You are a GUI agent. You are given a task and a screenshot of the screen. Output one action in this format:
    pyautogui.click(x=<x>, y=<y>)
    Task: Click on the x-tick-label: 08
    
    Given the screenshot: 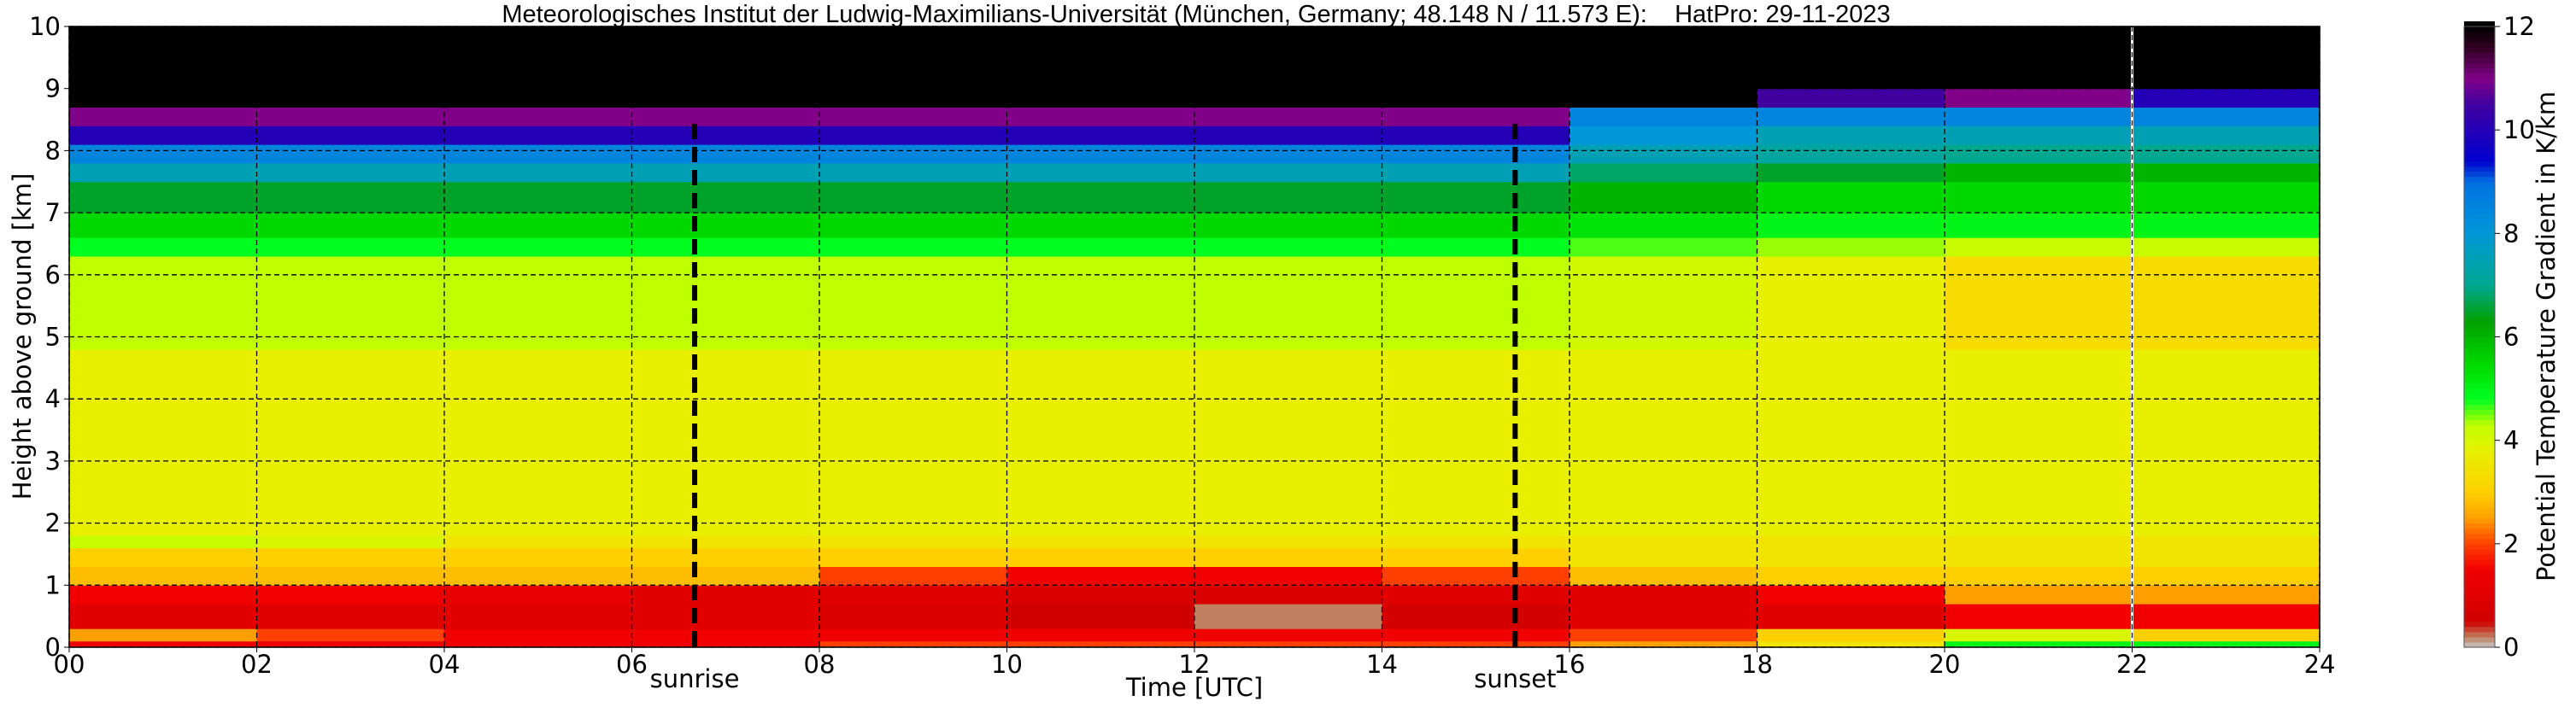 What is the action you would take?
    pyautogui.click(x=820, y=665)
    